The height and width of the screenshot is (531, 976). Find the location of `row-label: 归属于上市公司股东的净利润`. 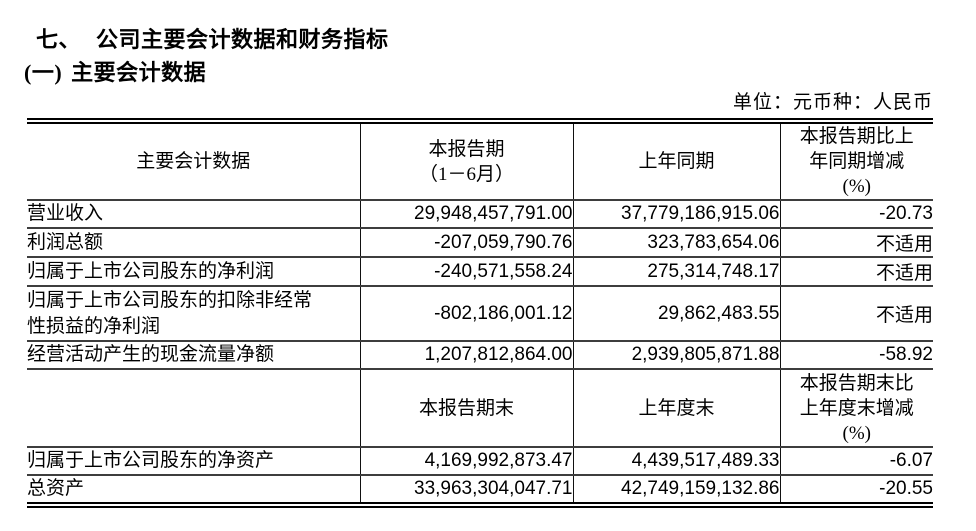

row-label: 归属于上市公司股东的净利润 is located at coordinates (193, 272).